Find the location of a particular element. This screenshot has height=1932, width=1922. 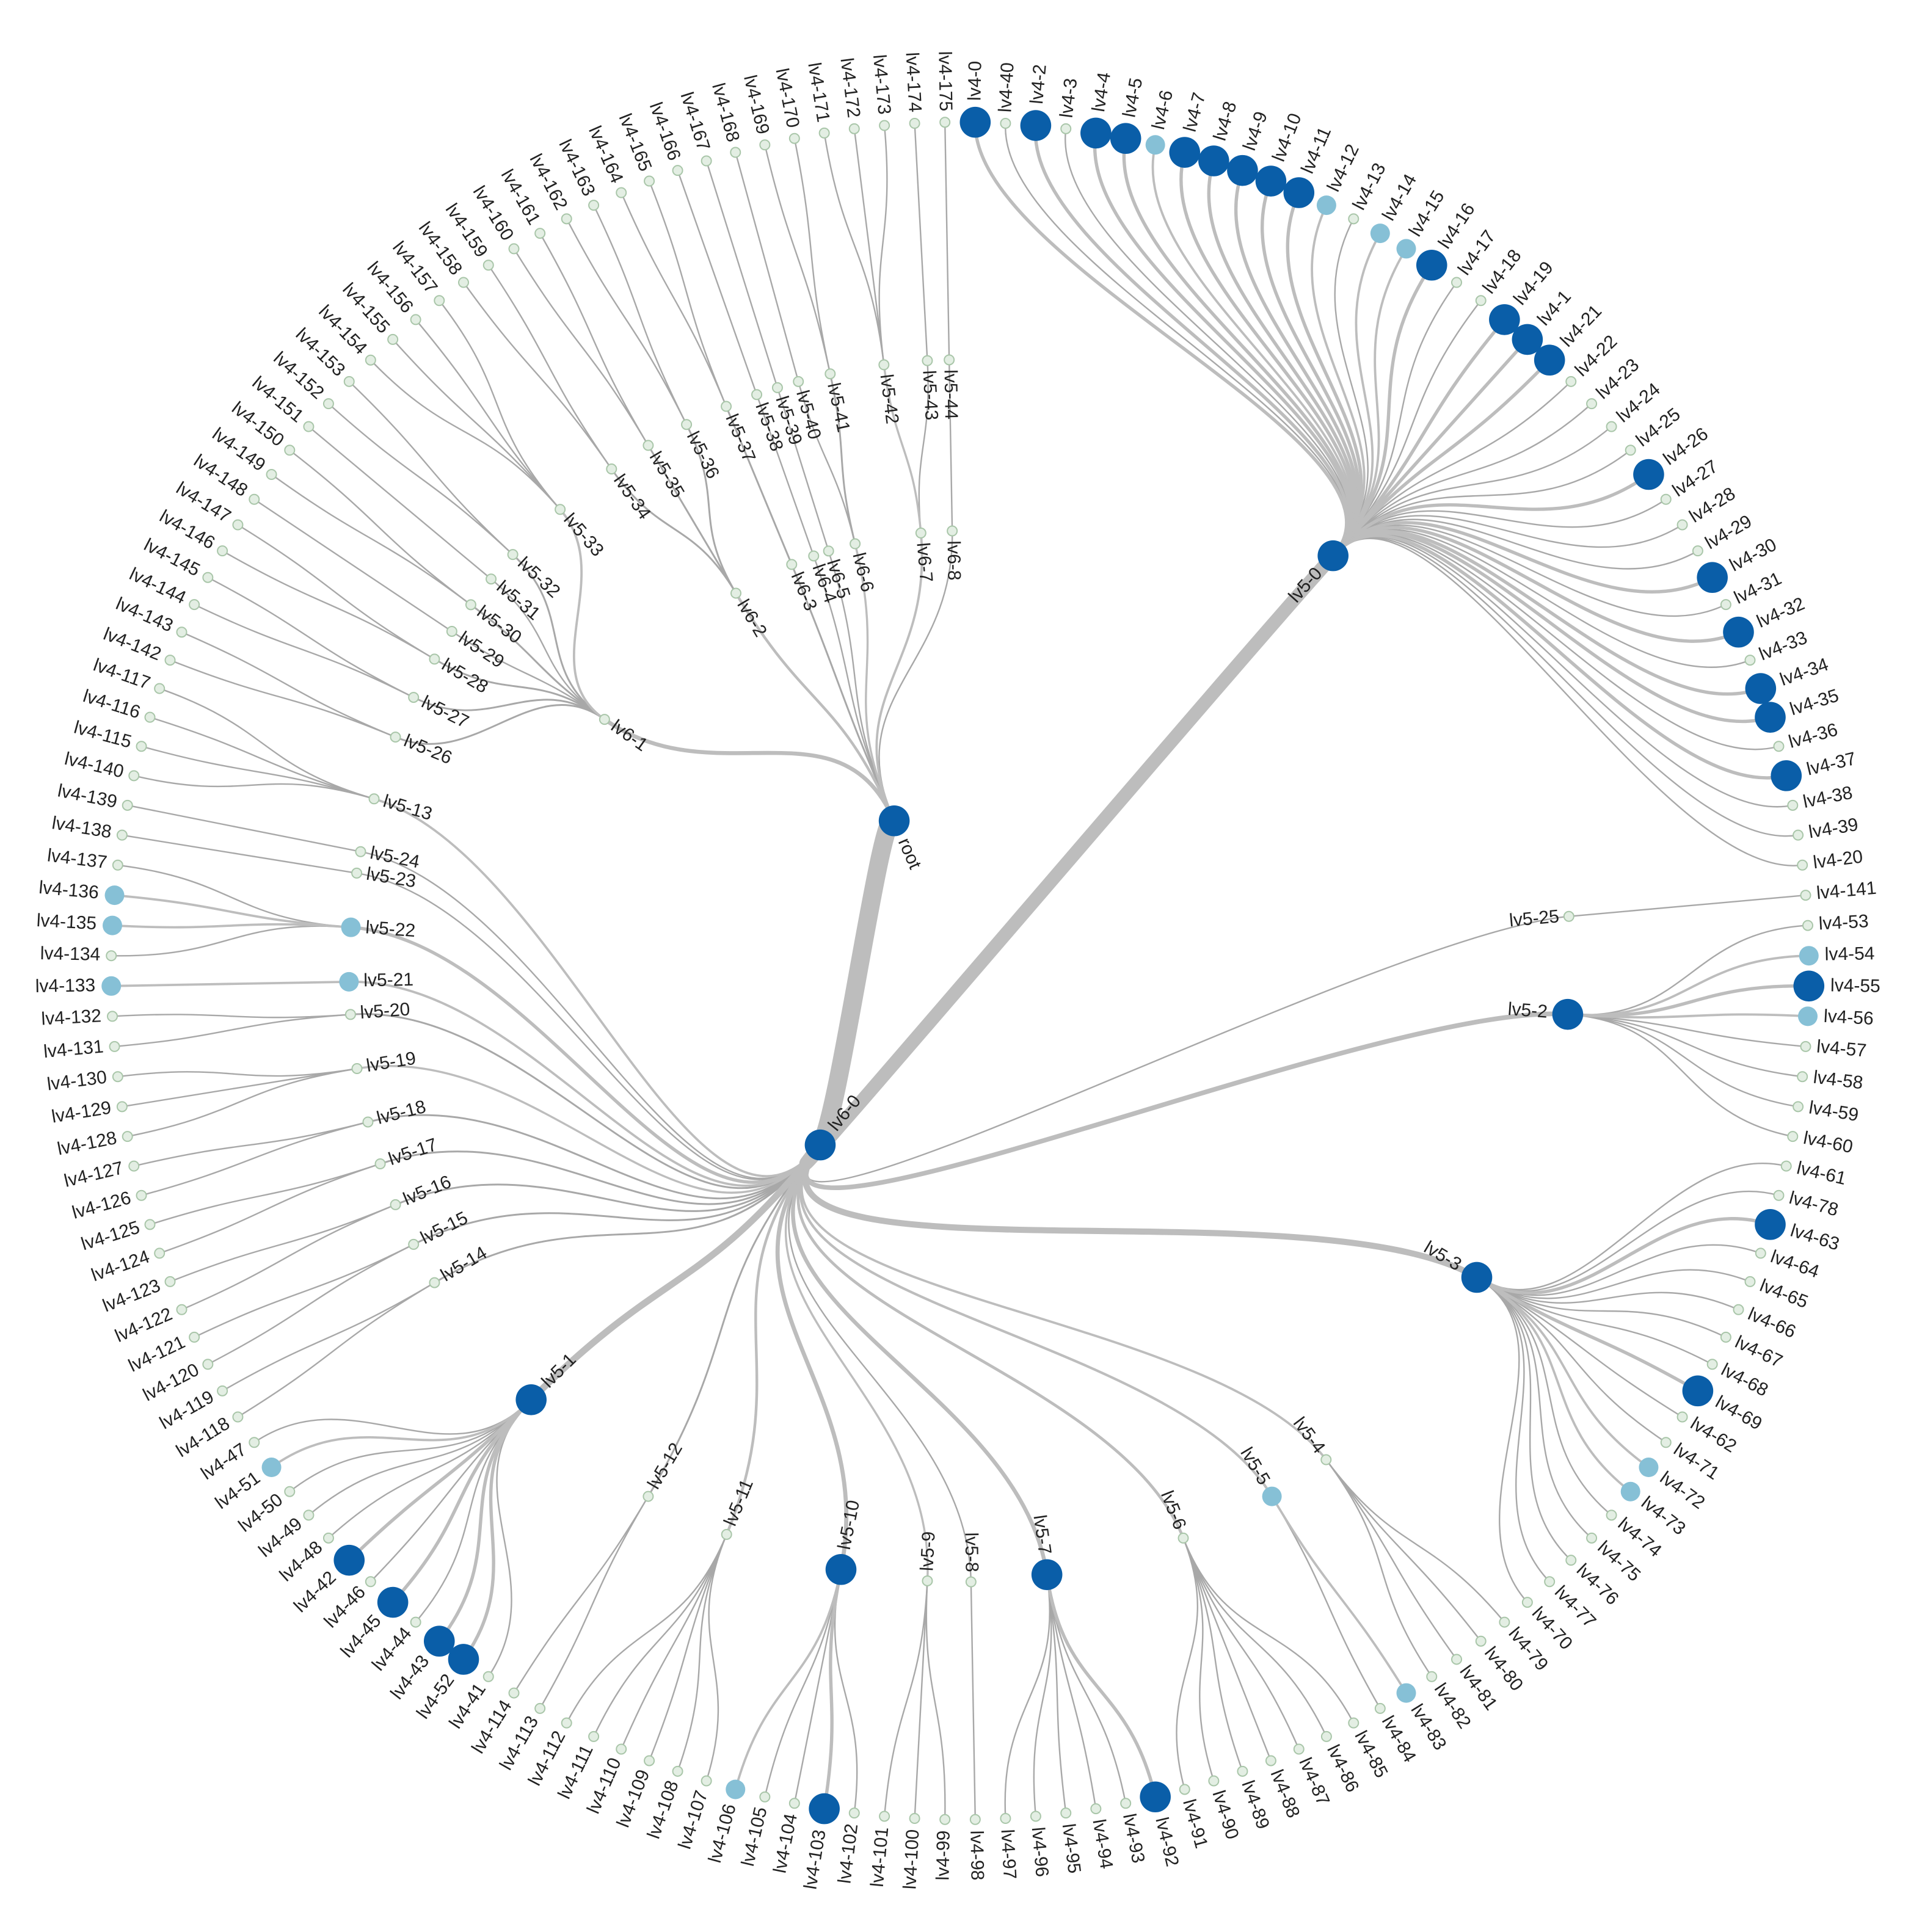

node-label: lv5-44 is located at coordinates (951, 394).